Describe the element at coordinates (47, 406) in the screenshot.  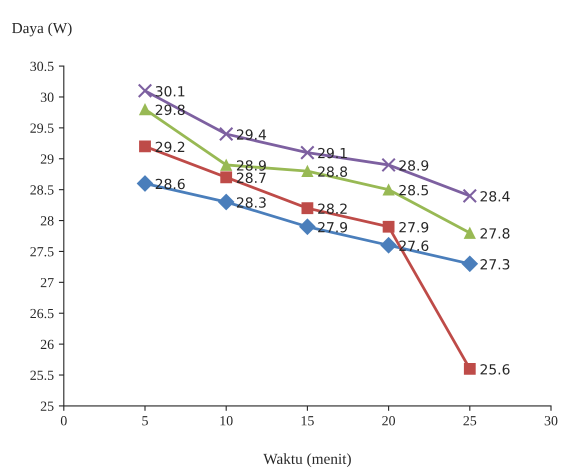
I see `y-tick-label: 25` at that location.